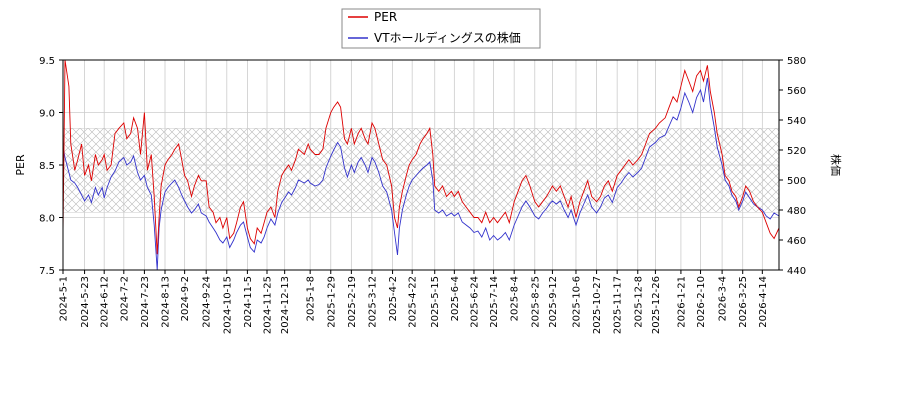  Describe the element at coordinates (796, 181) in the screenshot. I see `y-right-tick-label: 500` at that location.